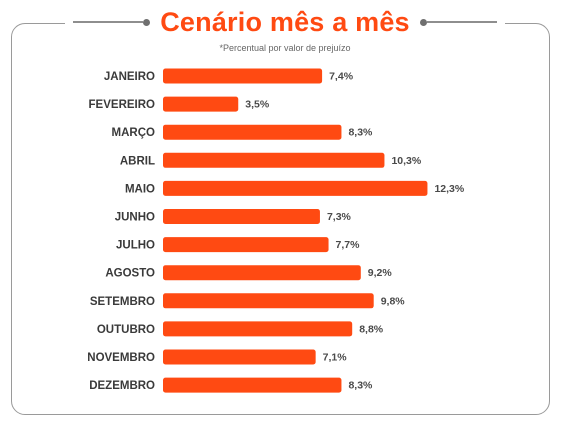 Image resolution: width=570 pixels, height=435 pixels. Describe the element at coordinates (130, 274) in the screenshot. I see `category-label: AGOSTO` at that location.